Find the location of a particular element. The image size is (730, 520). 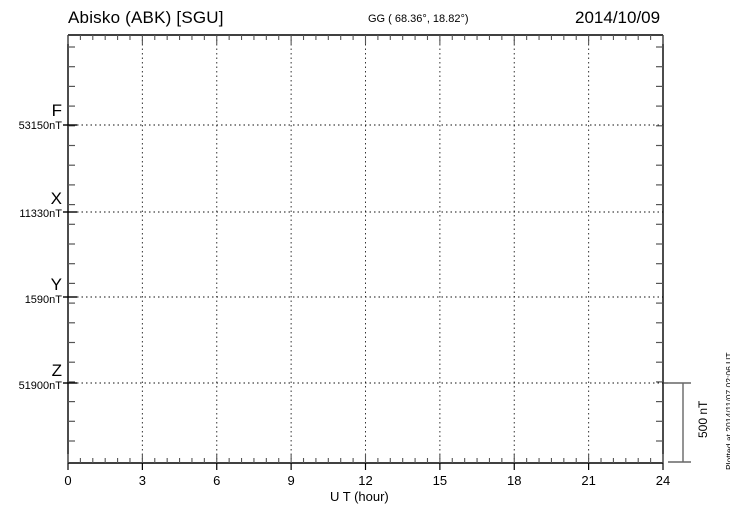

x-axis-tick-labels: 0 3 6 9 12 15 18 21 24 is located at coordinates (367, 480).